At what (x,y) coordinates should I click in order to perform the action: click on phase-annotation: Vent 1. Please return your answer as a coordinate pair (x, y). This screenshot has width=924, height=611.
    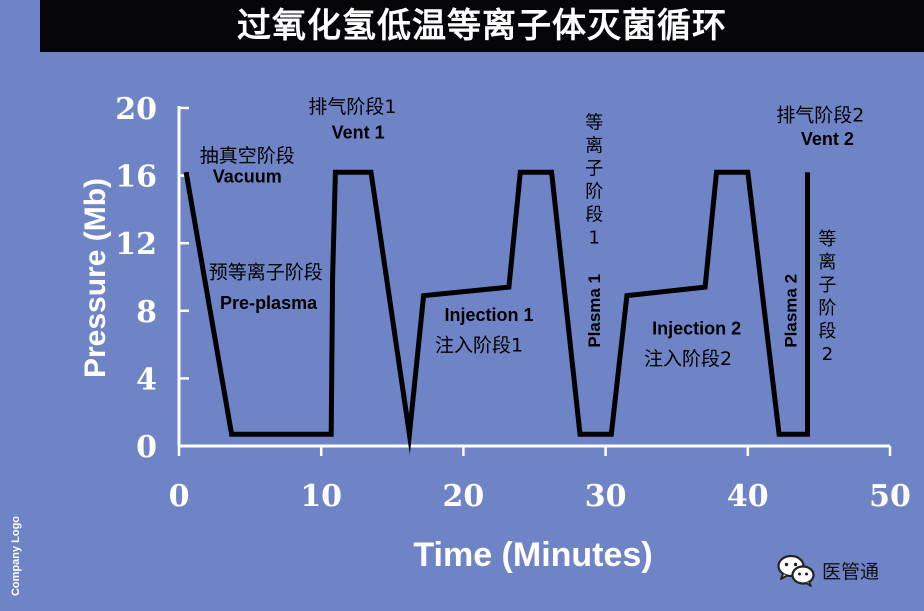
    Looking at the image, I should click on (358, 132).